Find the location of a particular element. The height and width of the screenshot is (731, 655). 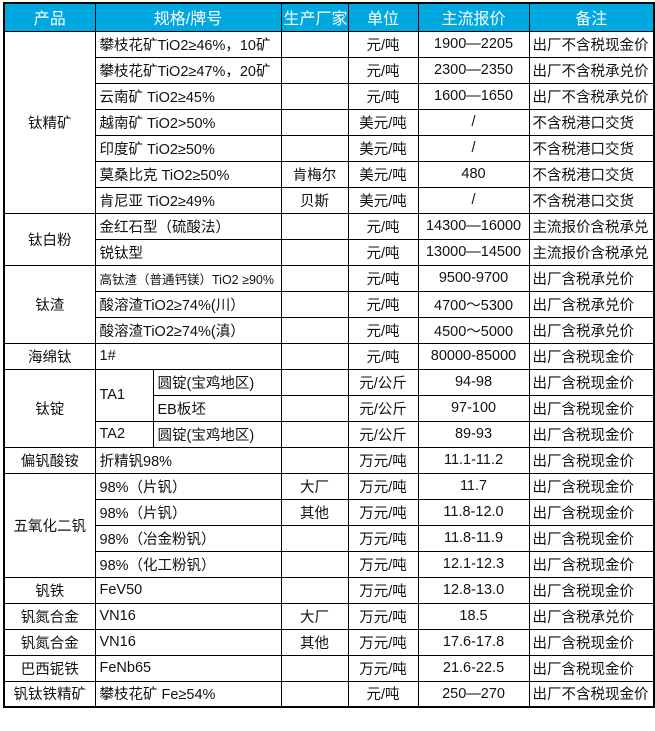

table-row: 攀枝花矿TiO2≥47%，20矿 元/吨 2300—2350 出厂不含税承兑价 is located at coordinates (329, 70).